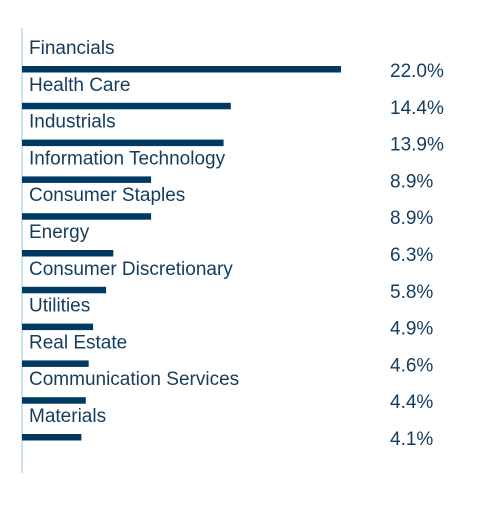 Image resolution: width=480 pixels, height=528 pixels. Describe the element at coordinates (411, 255) in the screenshot. I see `value-label: 6.3%` at that location.